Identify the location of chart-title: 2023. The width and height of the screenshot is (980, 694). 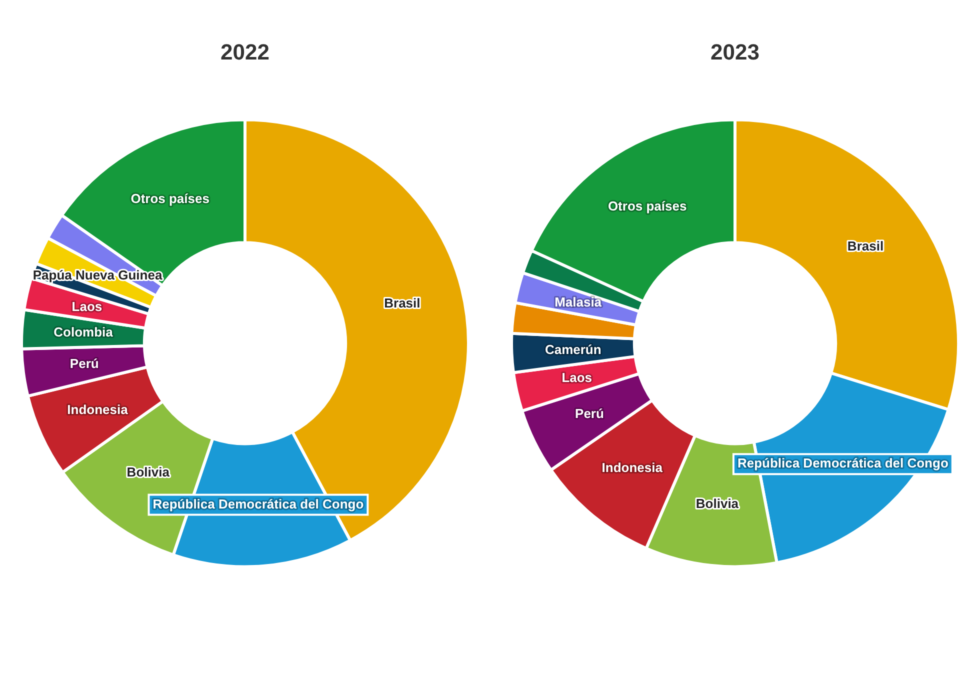
(735, 51).